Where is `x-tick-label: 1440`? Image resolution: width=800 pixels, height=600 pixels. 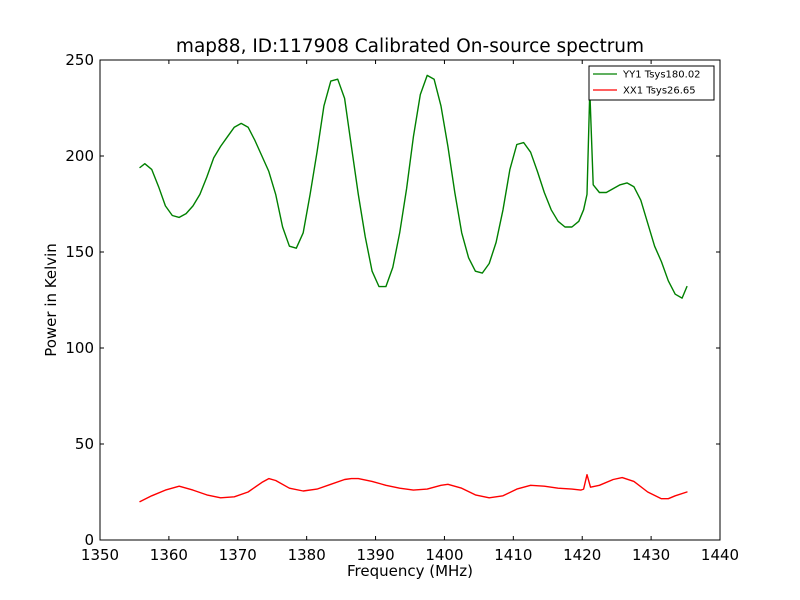 x-tick-label: 1440 is located at coordinates (720, 555).